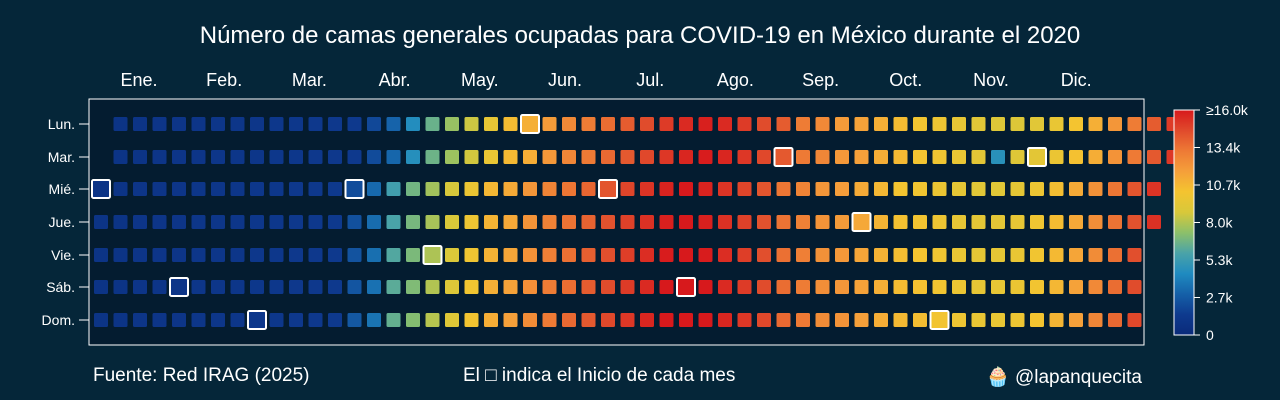 The width and height of the screenshot is (1280, 400). Describe the element at coordinates (61, 157) in the screenshot. I see `weekday-label: Mar.` at that location.